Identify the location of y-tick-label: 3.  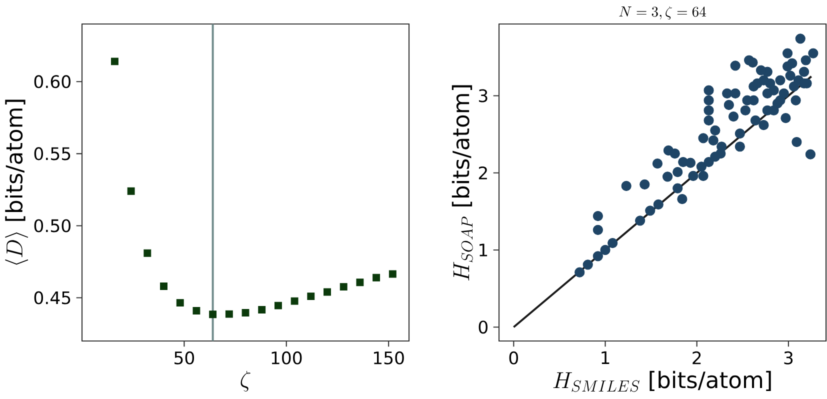
(483, 95).